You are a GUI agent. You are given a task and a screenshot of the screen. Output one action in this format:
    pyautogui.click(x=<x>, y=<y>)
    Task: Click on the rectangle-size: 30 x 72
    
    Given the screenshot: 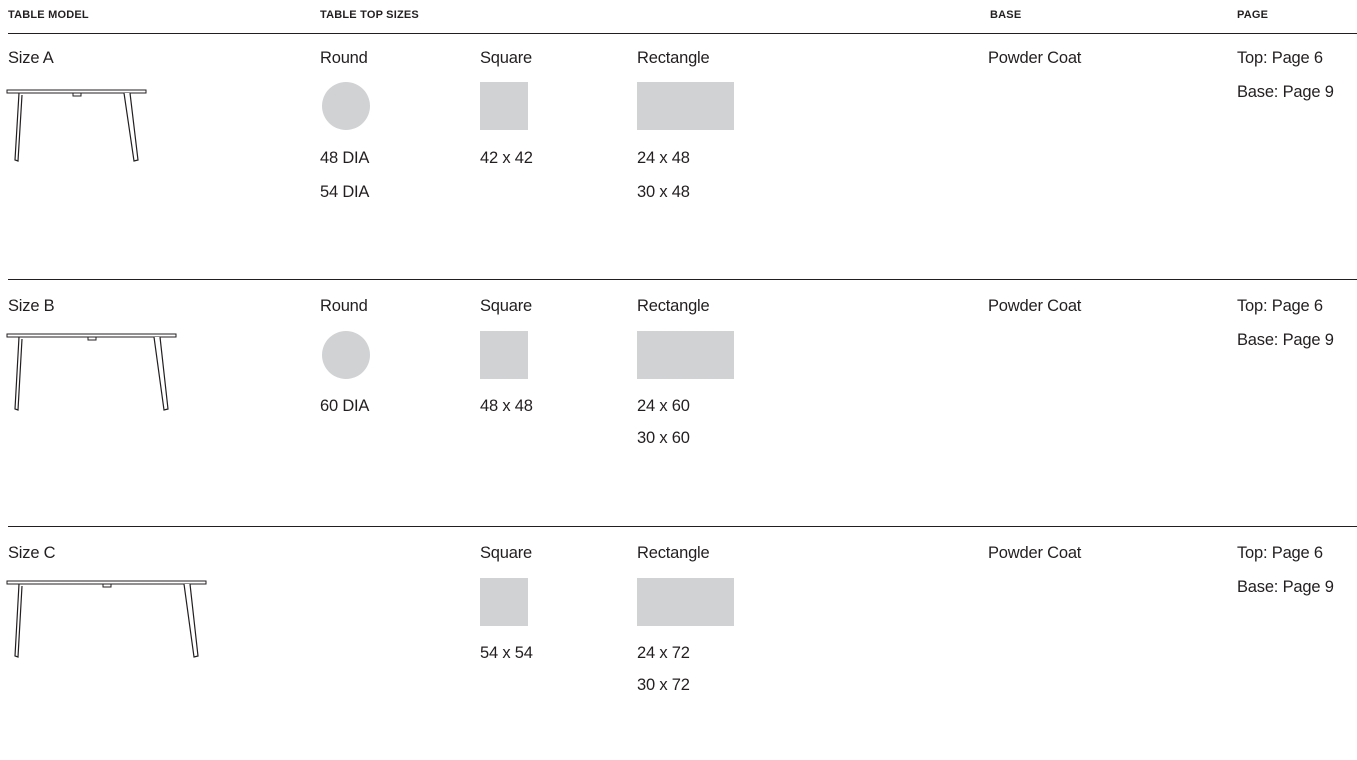 What is the action you would take?
    pyautogui.click(x=663, y=685)
    